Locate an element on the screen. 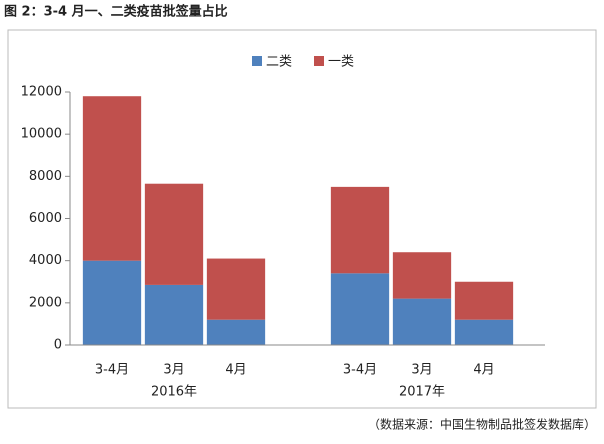 Image resolution: width=604 pixels, height=444 pixels. group-label: 2016年 is located at coordinates (174, 392).